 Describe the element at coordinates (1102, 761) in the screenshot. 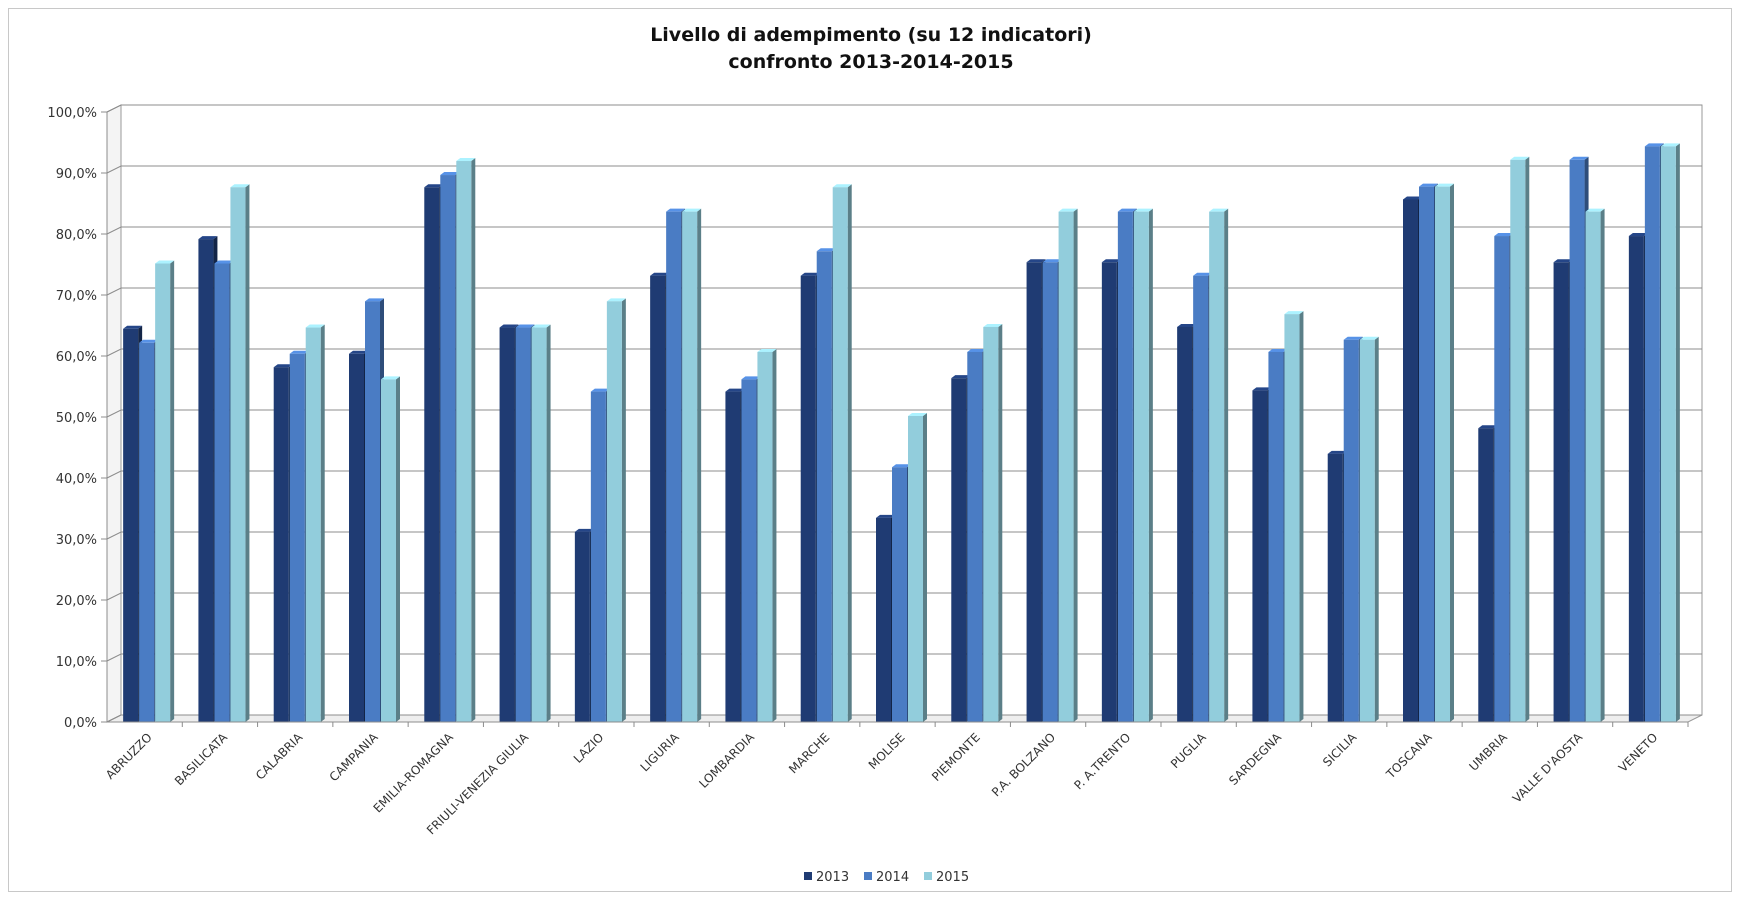

I see `x-tick-label: P. A.TRENTO` at that location.